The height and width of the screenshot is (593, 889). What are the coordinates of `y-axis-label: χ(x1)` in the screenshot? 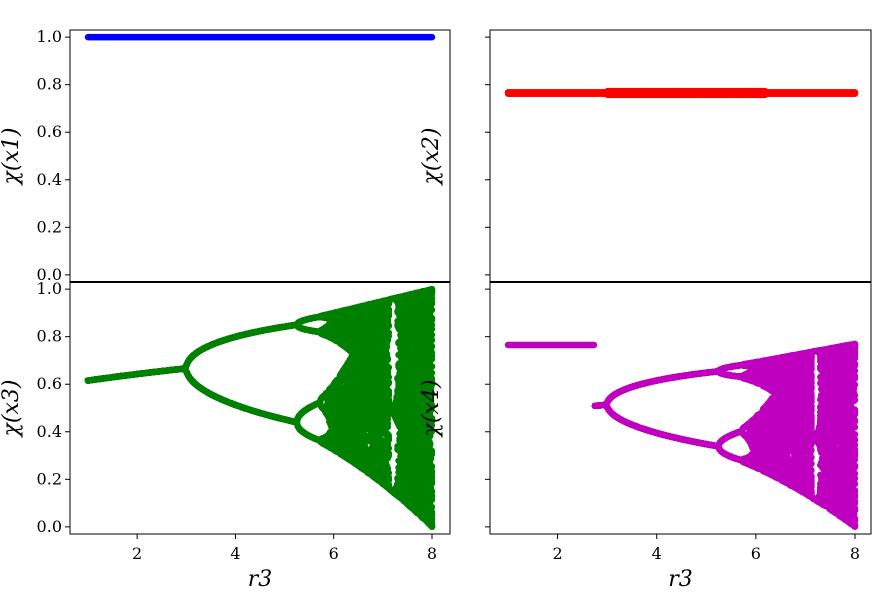 It's located at (12, 157).